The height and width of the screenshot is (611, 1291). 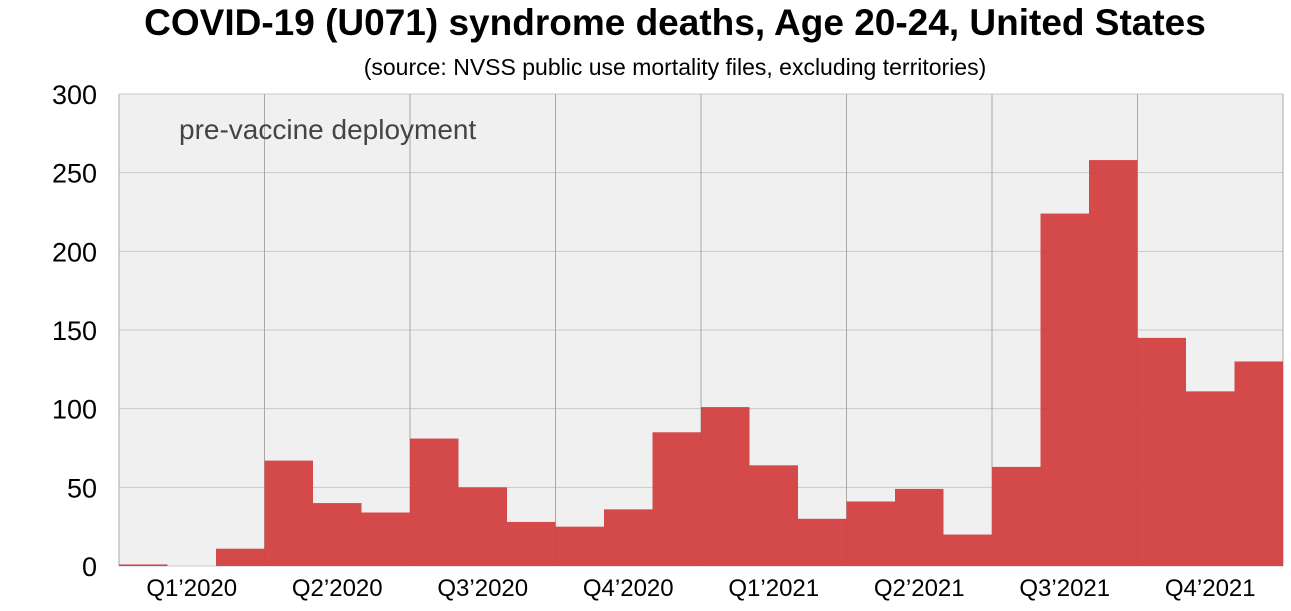 What do you see at coordinates (773, 588) in the screenshot?
I see `x-tick-label: Q1’2021` at bounding box center [773, 588].